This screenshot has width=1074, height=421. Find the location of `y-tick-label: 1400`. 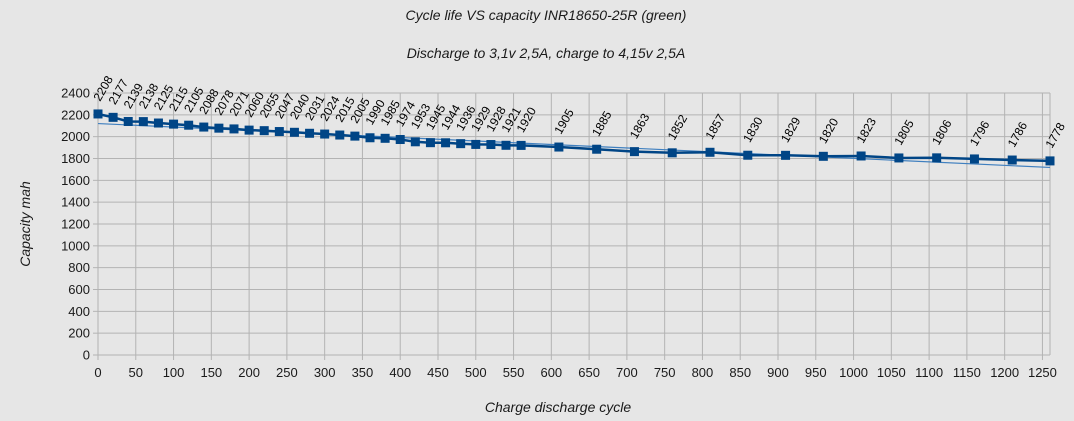

y-tick-label: 1400 is located at coordinates (75, 202).